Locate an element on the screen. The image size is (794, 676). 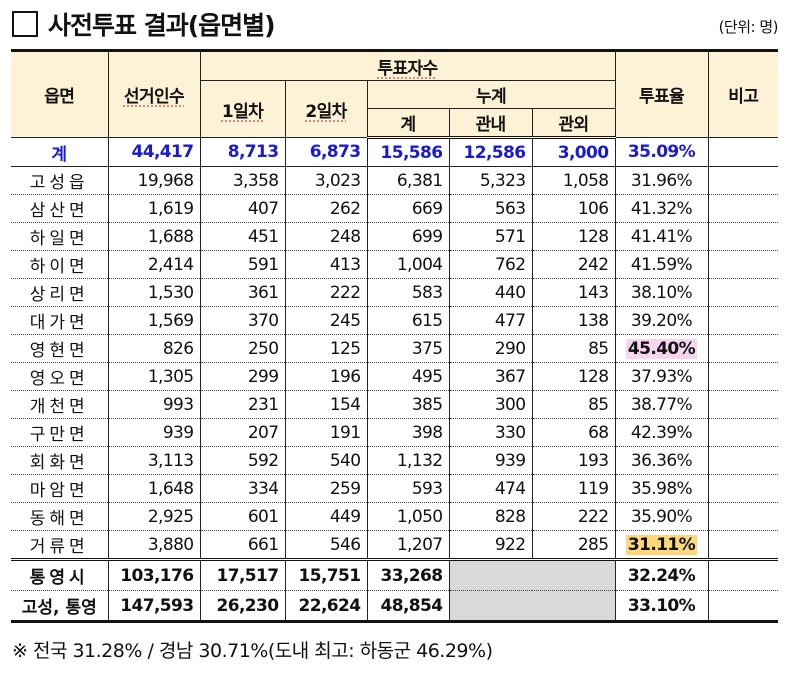
cell-total: 6,381 is located at coordinates (408, 180).